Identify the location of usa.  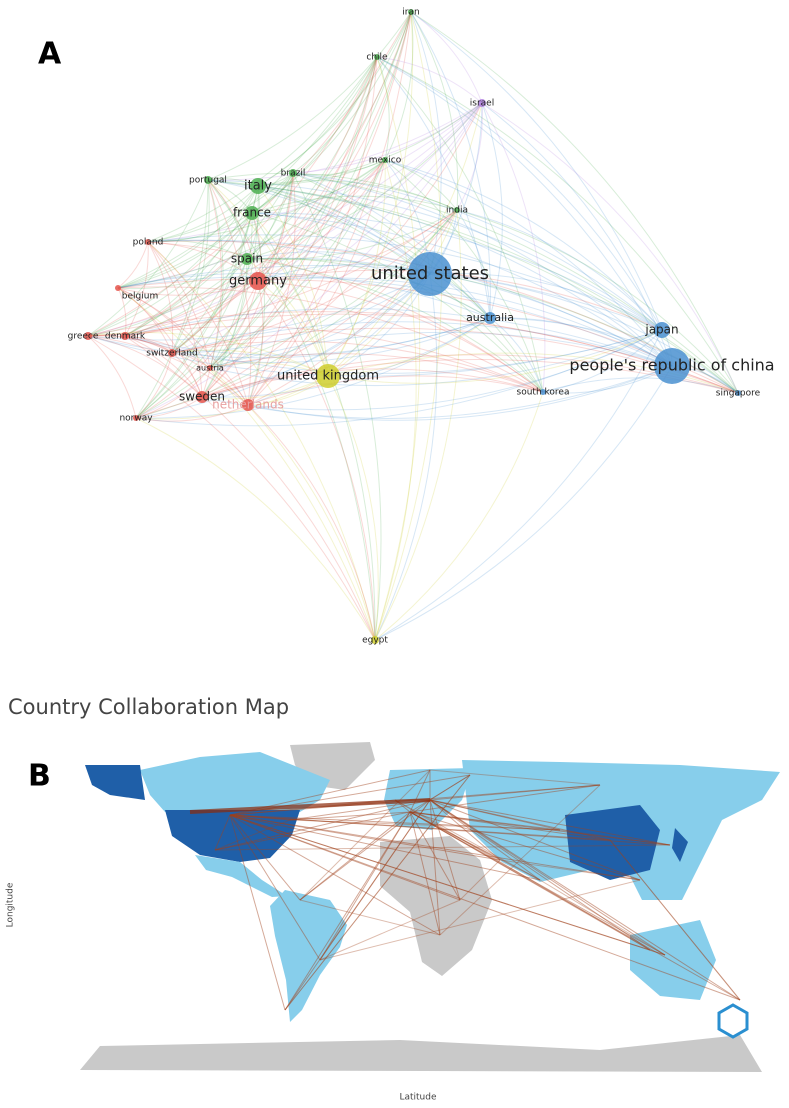
(232, 836).